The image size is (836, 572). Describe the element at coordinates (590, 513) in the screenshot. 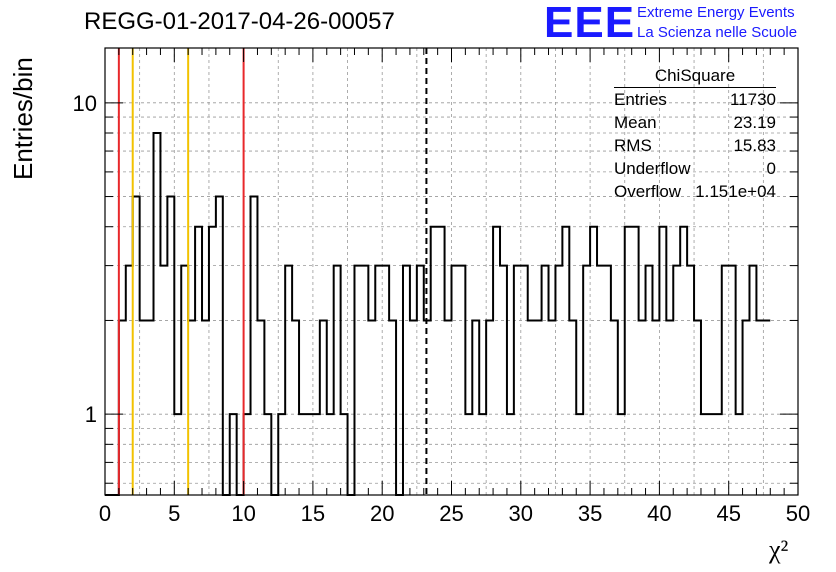

I see `x-tick-label: 35` at that location.